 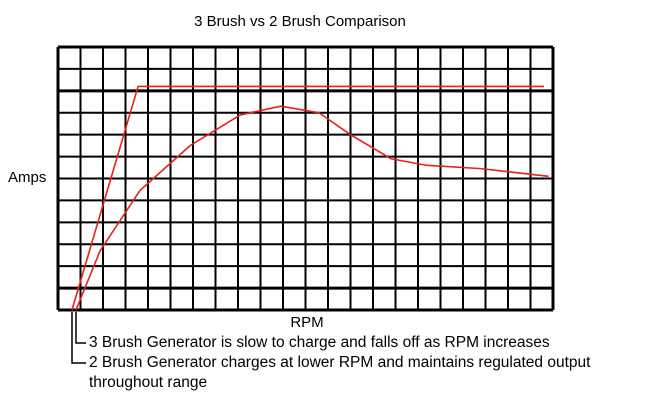 What do you see at coordinates (300, 21) in the screenshot?
I see `chart-title: 3 Brush vs 2 Brush Comparison` at bounding box center [300, 21].